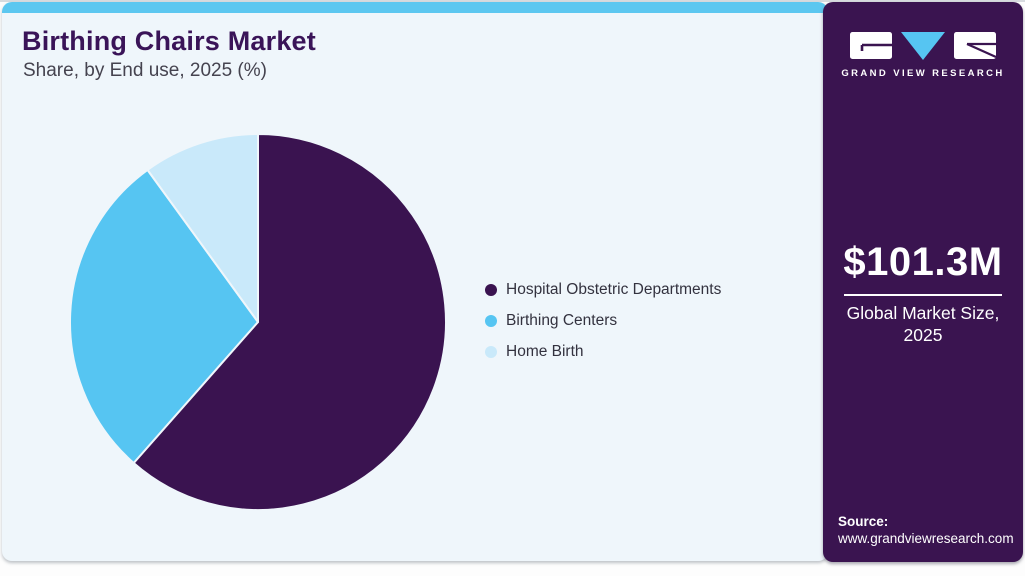 This screenshot has height=576, width=1025. What do you see at coordinates (863, 521) in the screenshot?
I see `source-label: Source:` at bounding box center [863, 521].